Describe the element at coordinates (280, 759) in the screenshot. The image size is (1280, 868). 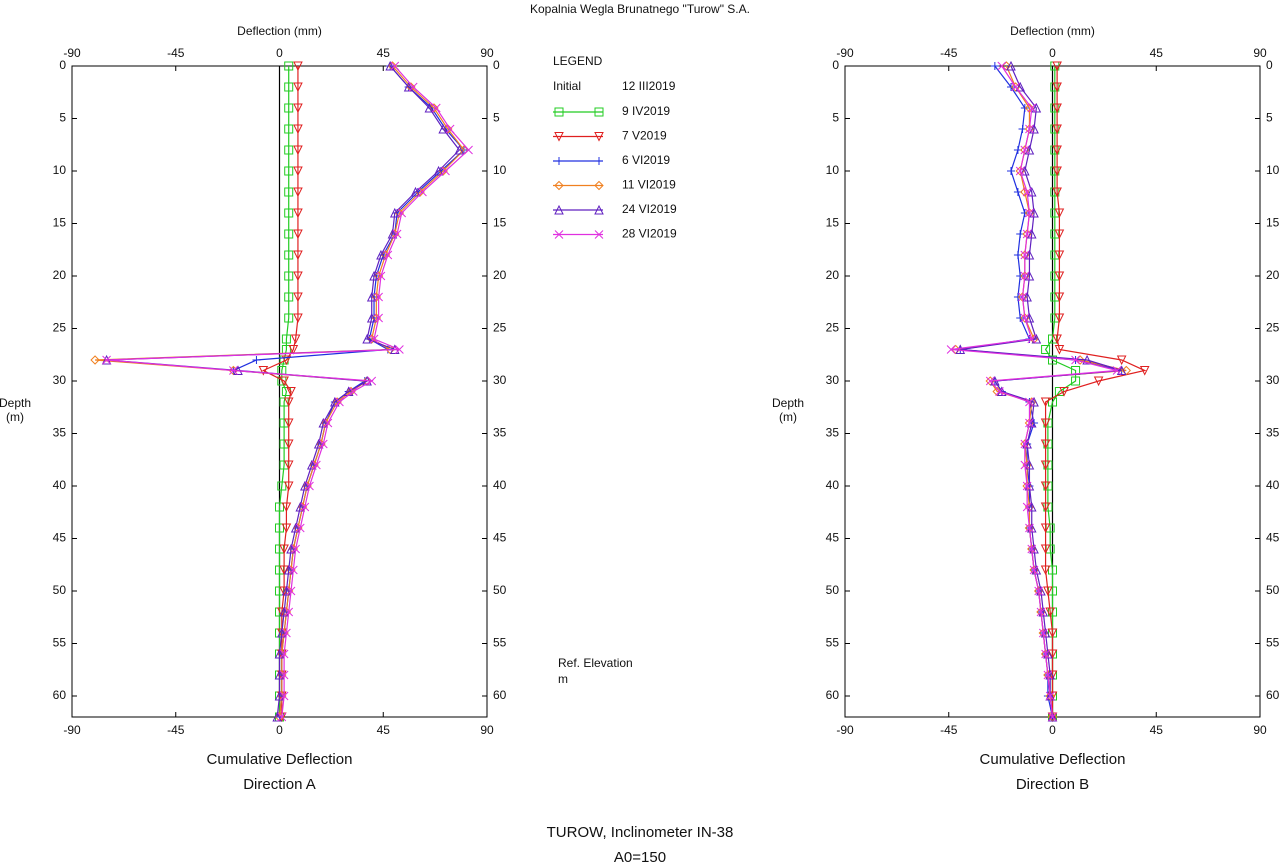
I see `caption: Cumulative Deflection` at that location.